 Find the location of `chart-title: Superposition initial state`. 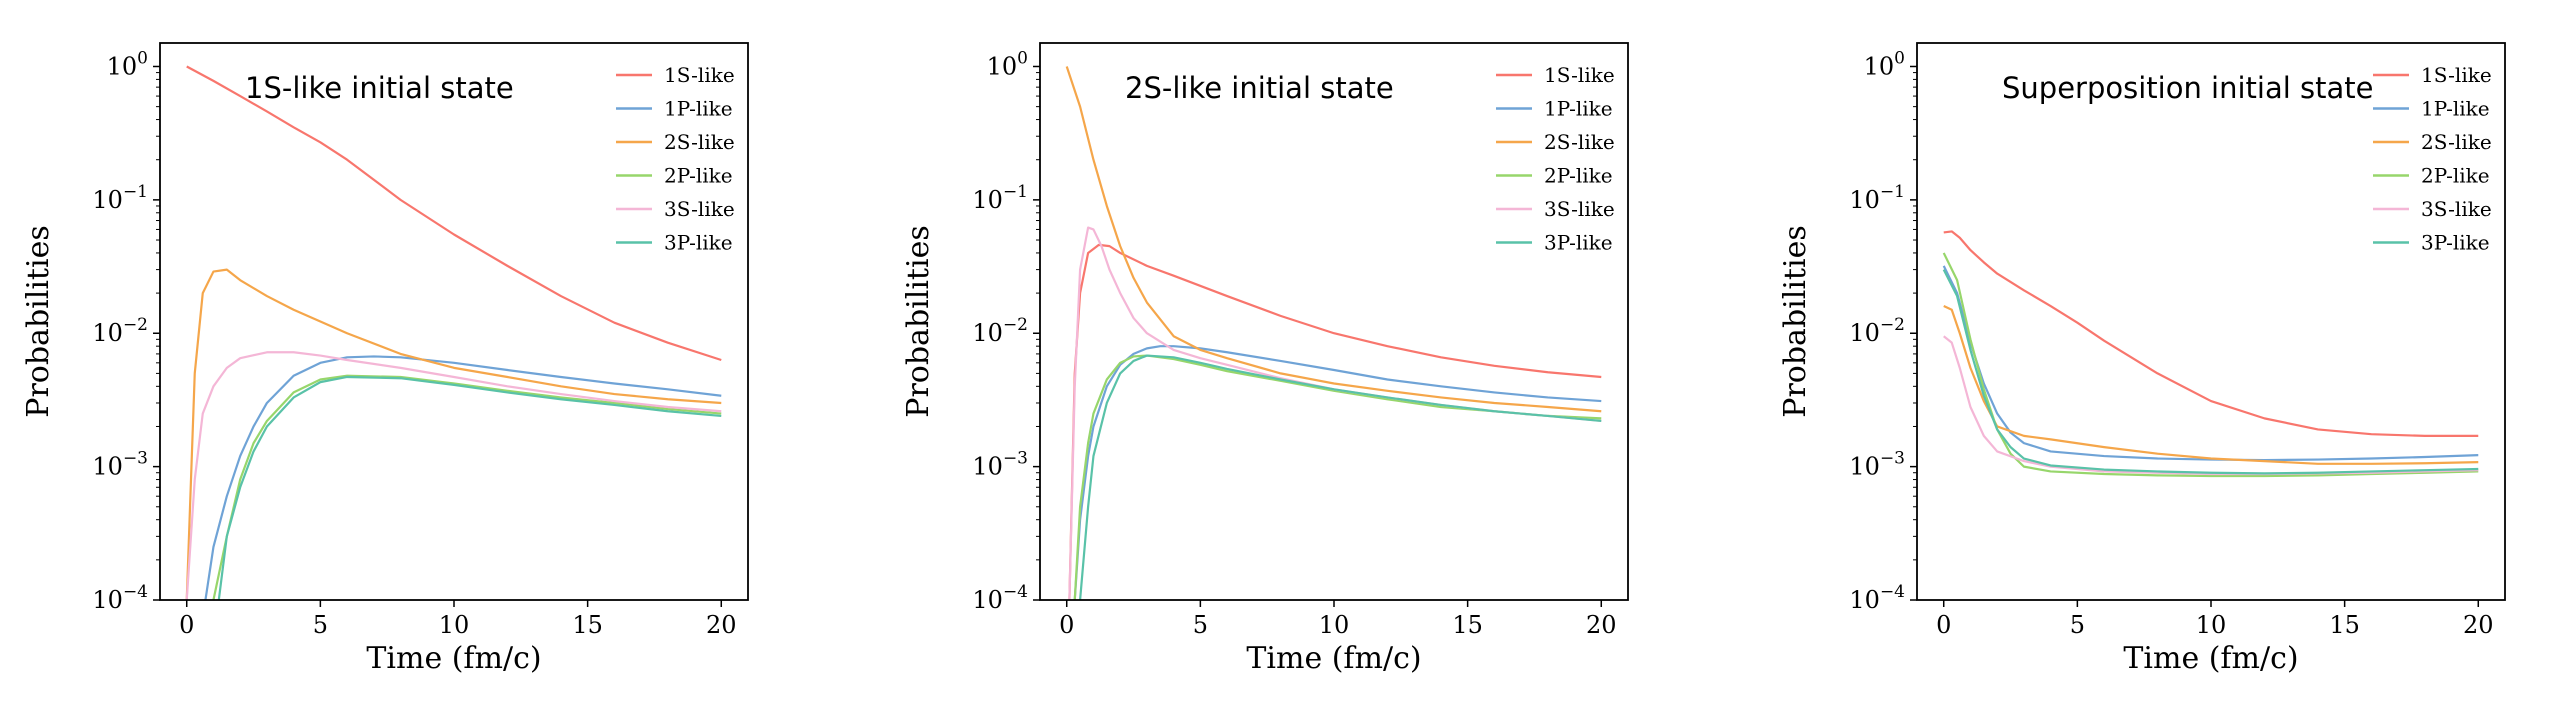

chart-title: Superposition initial state is located at coordinates (2187, 88).